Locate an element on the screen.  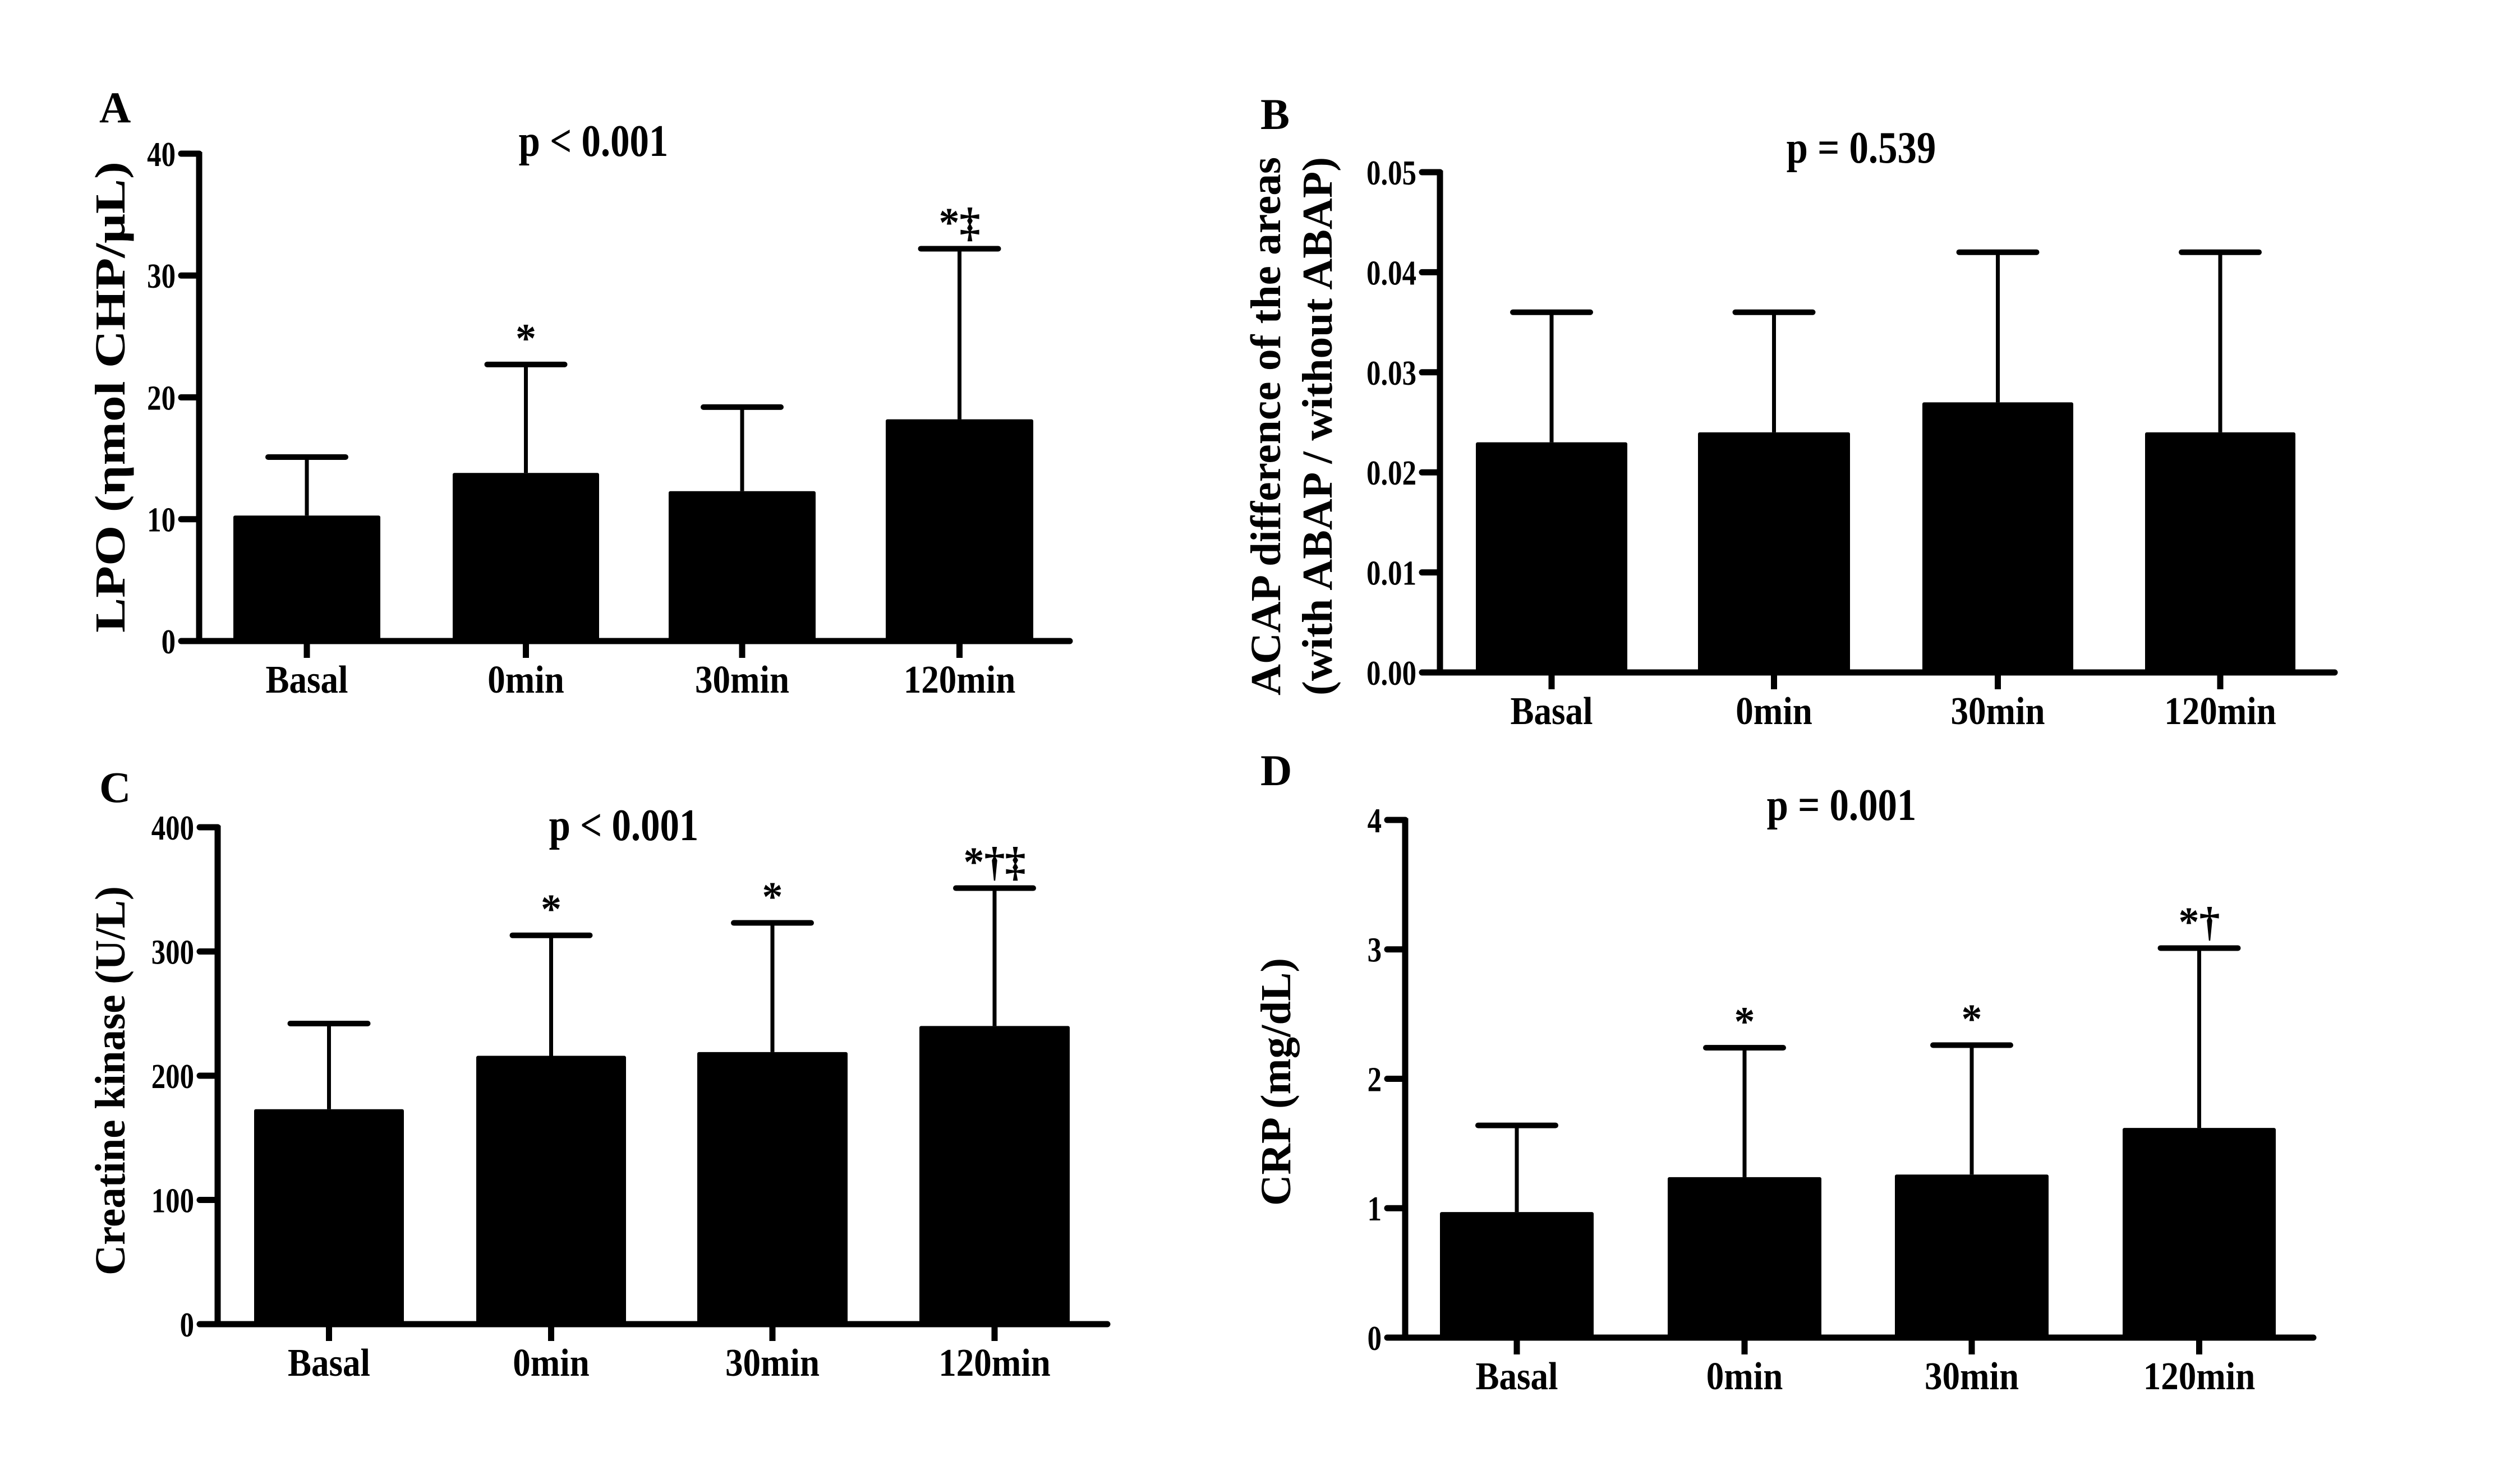
y-tick-label: 0.03 is located at coordinates (1391, 373).